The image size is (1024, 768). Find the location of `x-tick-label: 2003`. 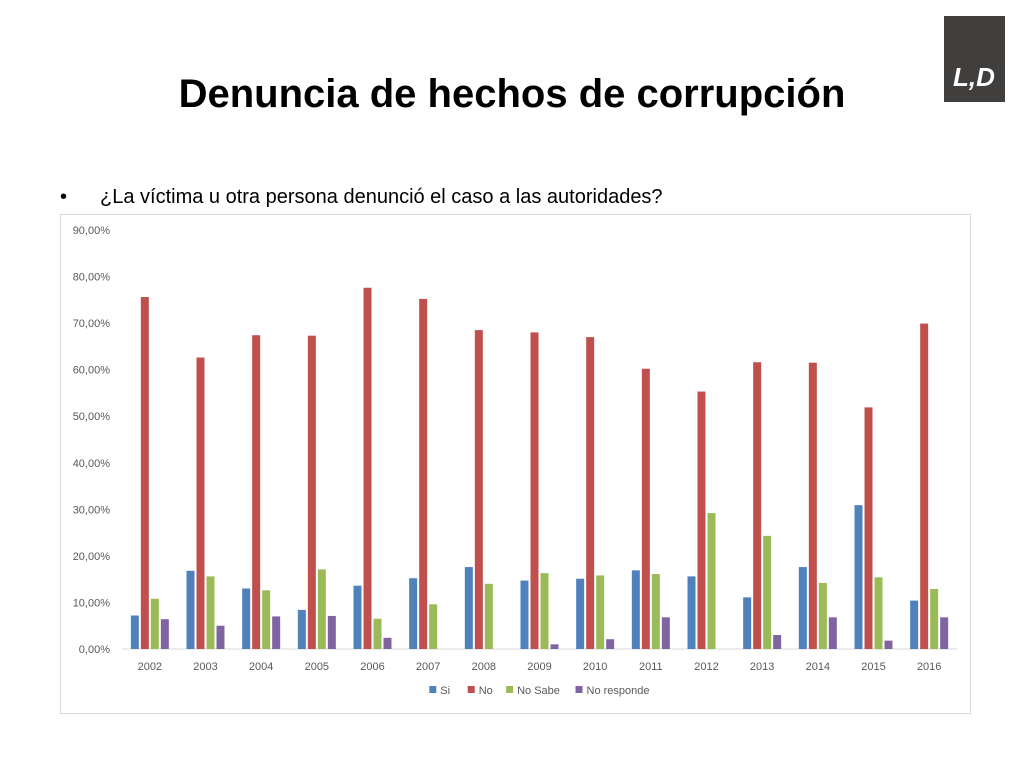

x-tick-label: 2003 is located at coordinates (205, 667).